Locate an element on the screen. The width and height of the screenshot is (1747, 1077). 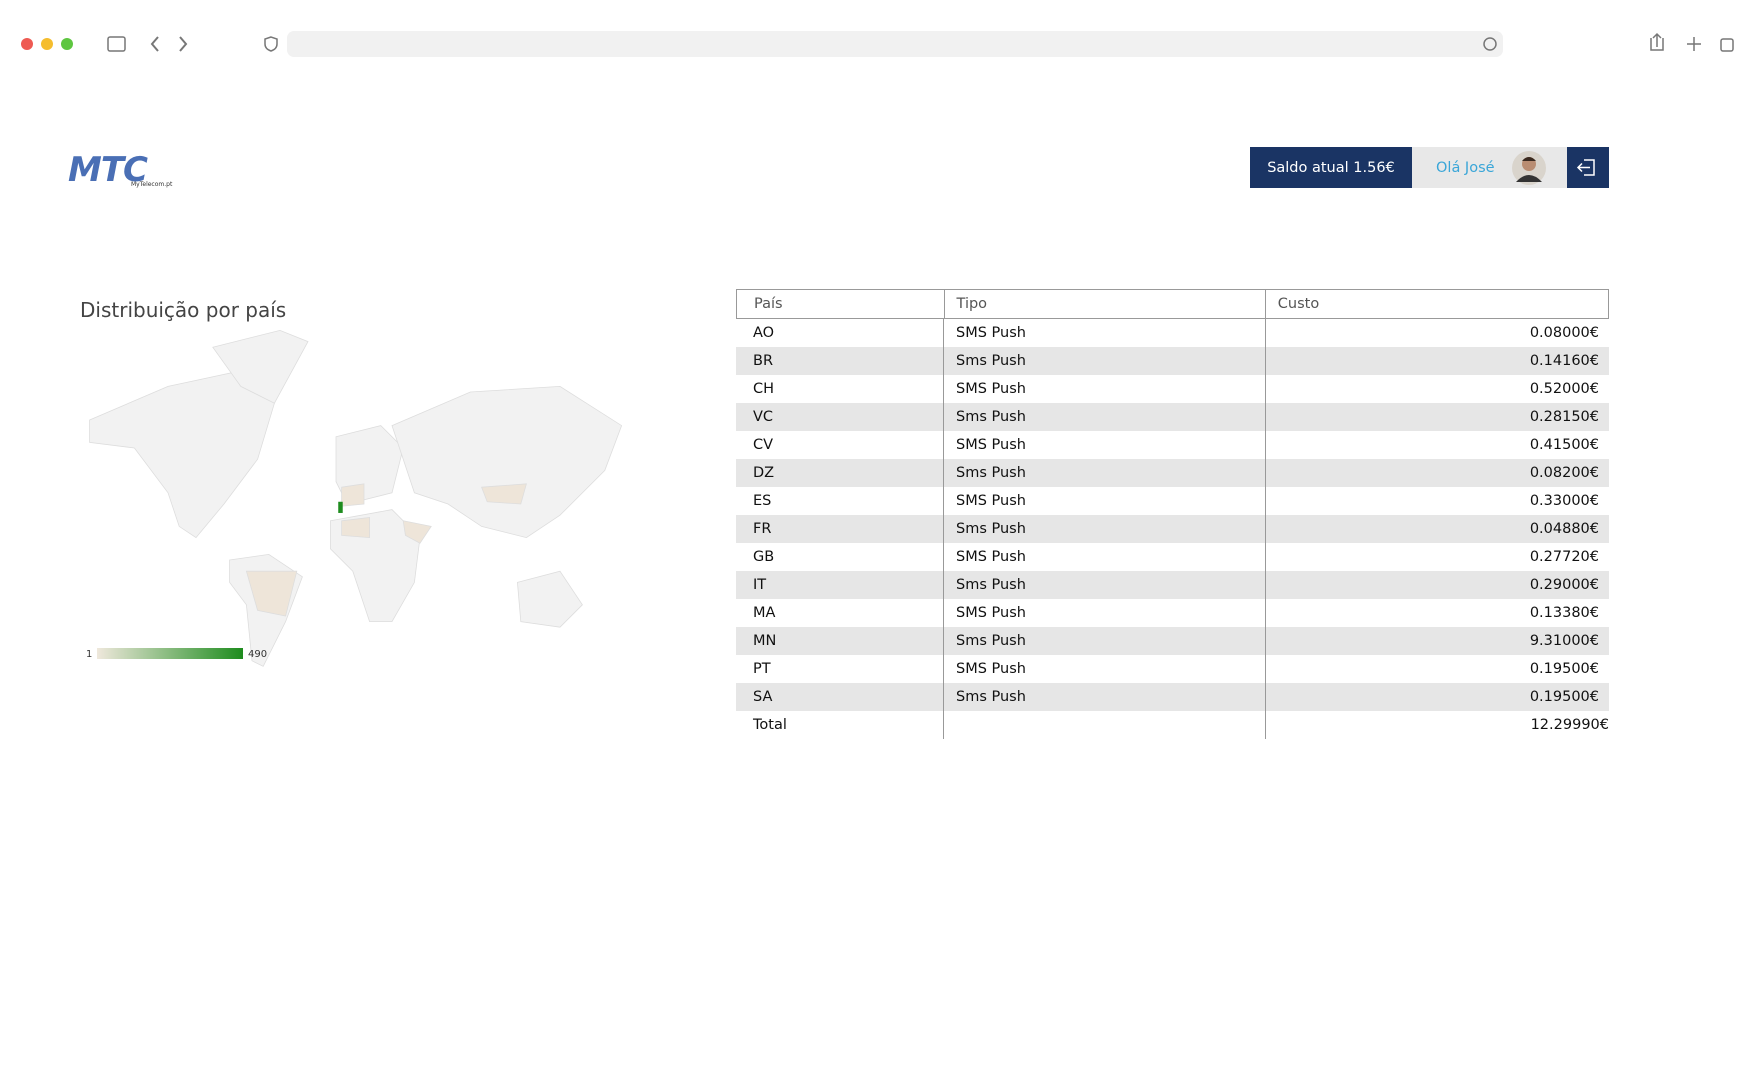
logout-button is located at coordinates (1588, 167).